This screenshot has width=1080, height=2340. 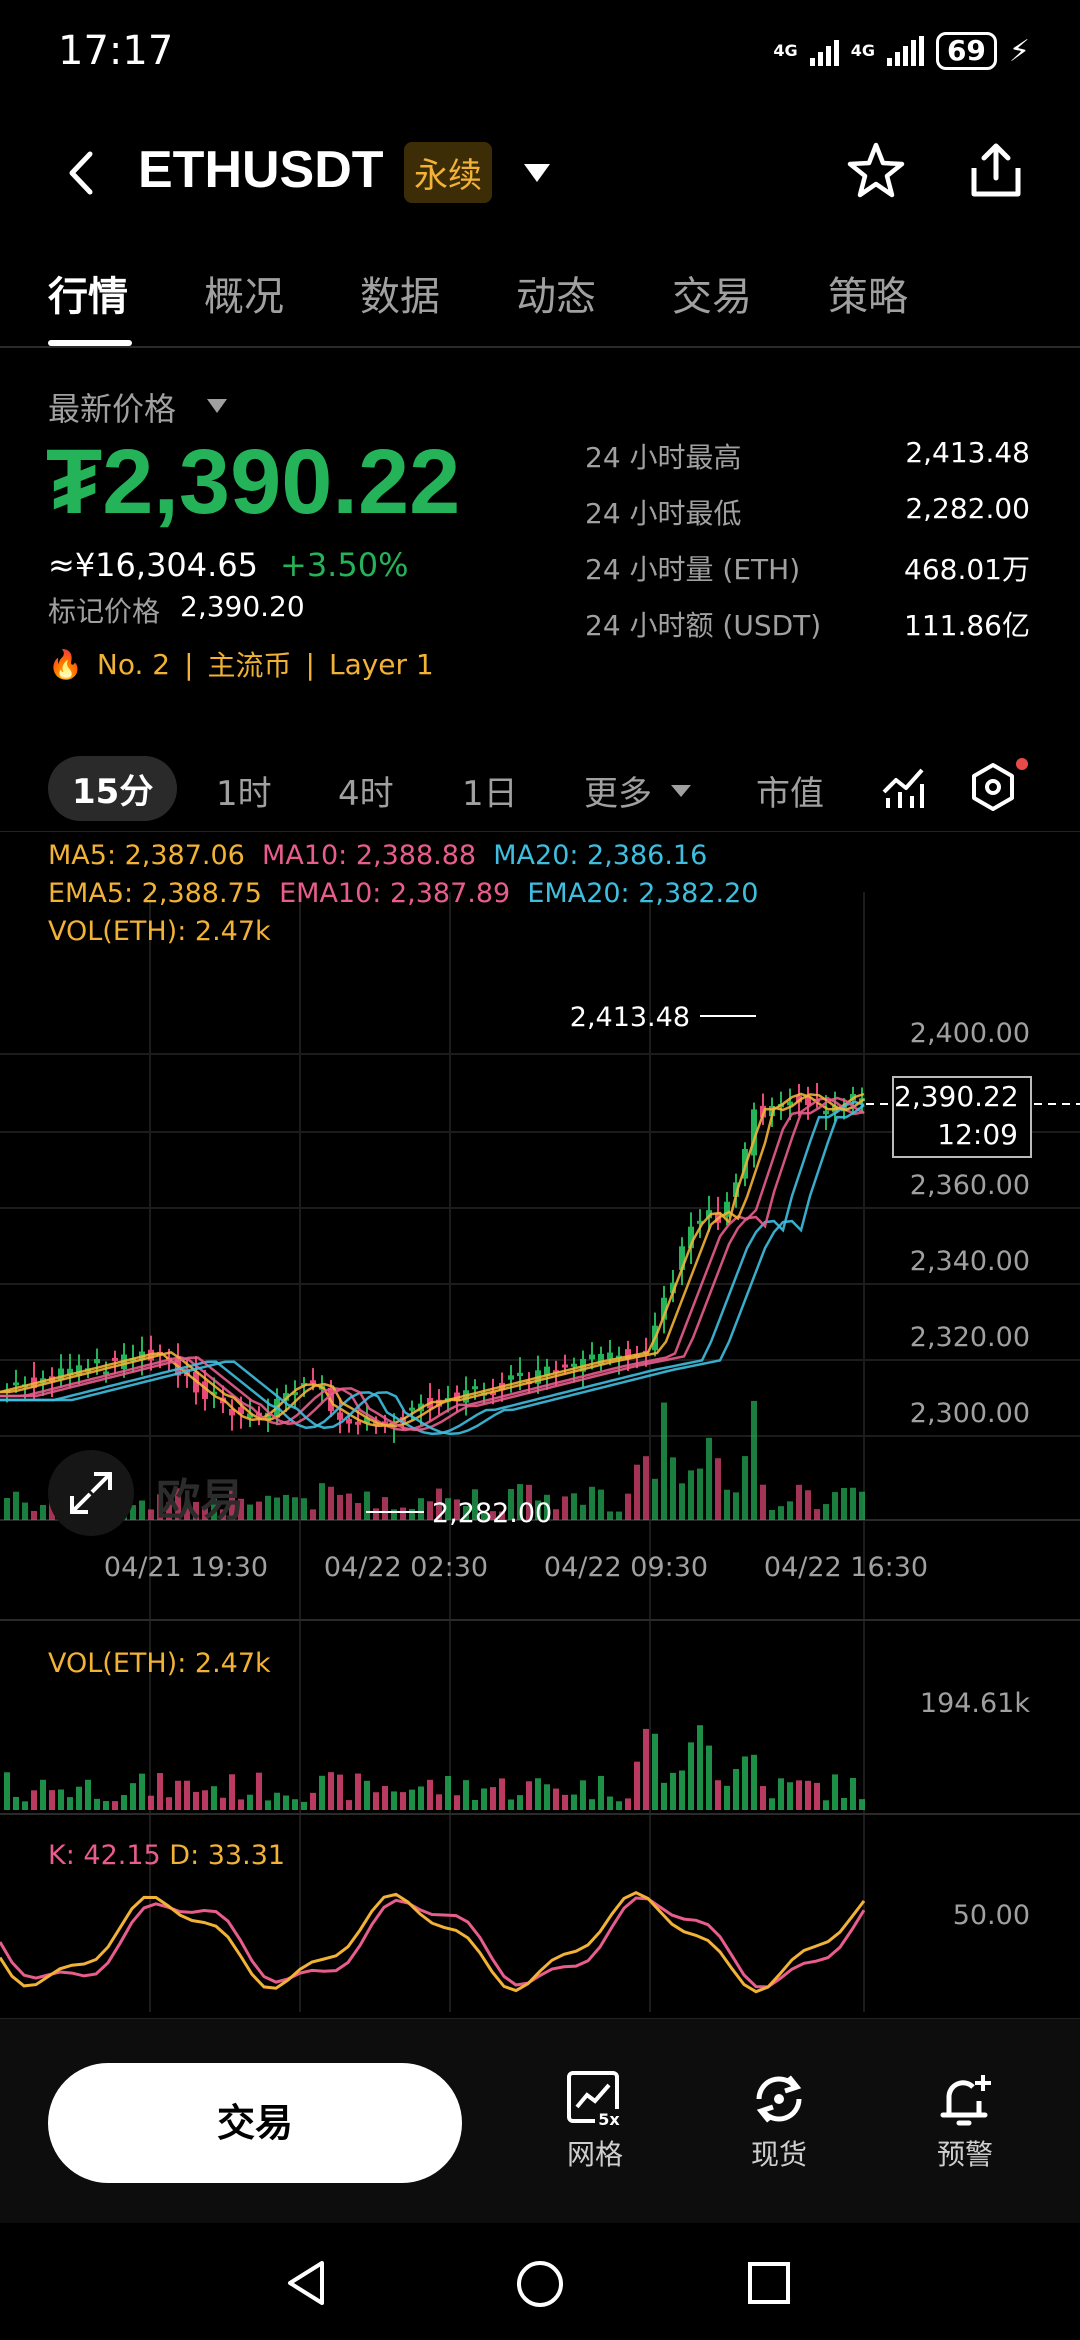 What do you see at coordinates (967, 625) in the screenshot?
I see `stat-value: 111.86亿` at bounding box center [967, 625].